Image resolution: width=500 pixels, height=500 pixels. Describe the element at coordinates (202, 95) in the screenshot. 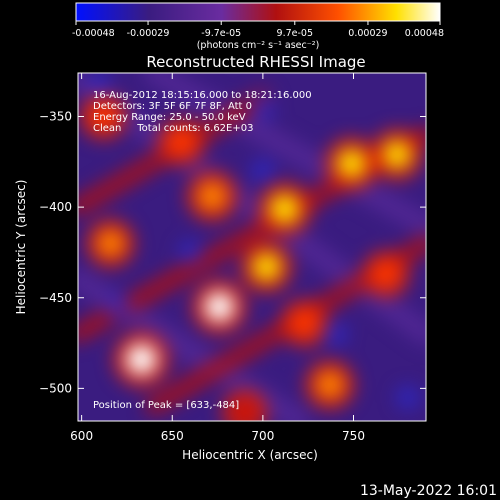

I see `info-line-time: 16-Aug-2012 18:15:16.000 to 18:21:16.000` at that location.